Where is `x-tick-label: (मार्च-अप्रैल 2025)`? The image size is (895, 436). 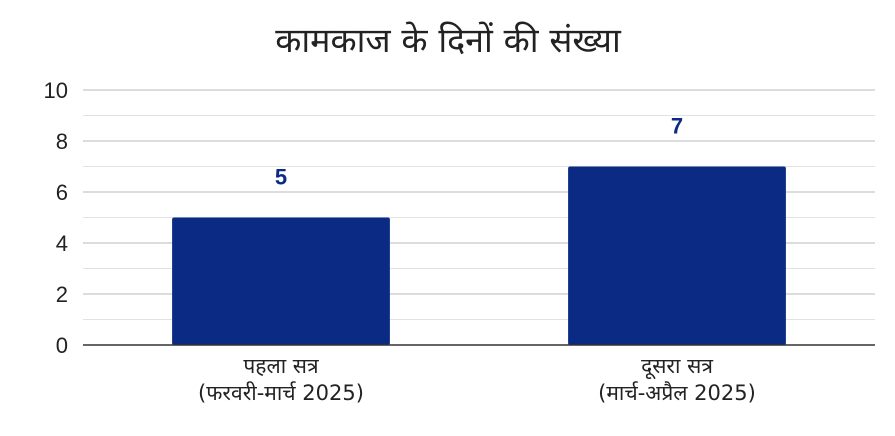
x-tick-label: (मार्च-अप्रैल 2025) is located at coordinates (677, 393).